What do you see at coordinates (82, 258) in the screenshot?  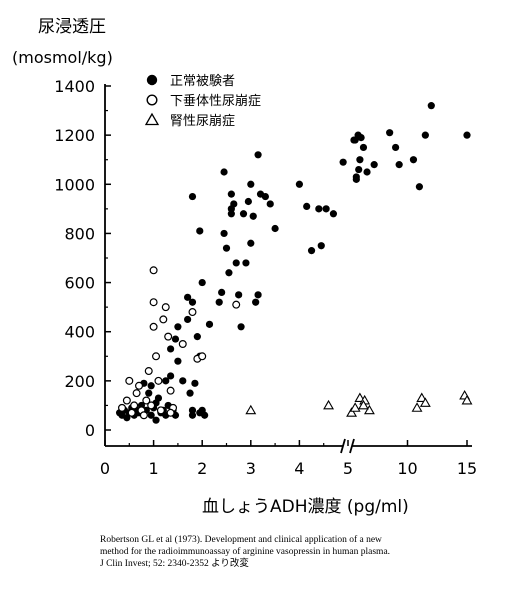 I see `y-axis: 0 200 400 600 800 1000 1200 1400` at bounding box center [82, 258].